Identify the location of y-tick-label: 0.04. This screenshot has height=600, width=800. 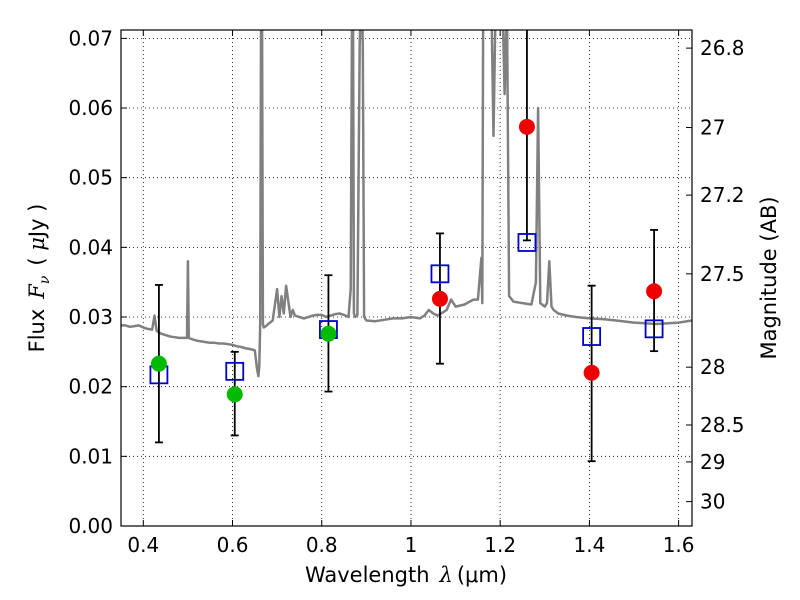
(90, 247).